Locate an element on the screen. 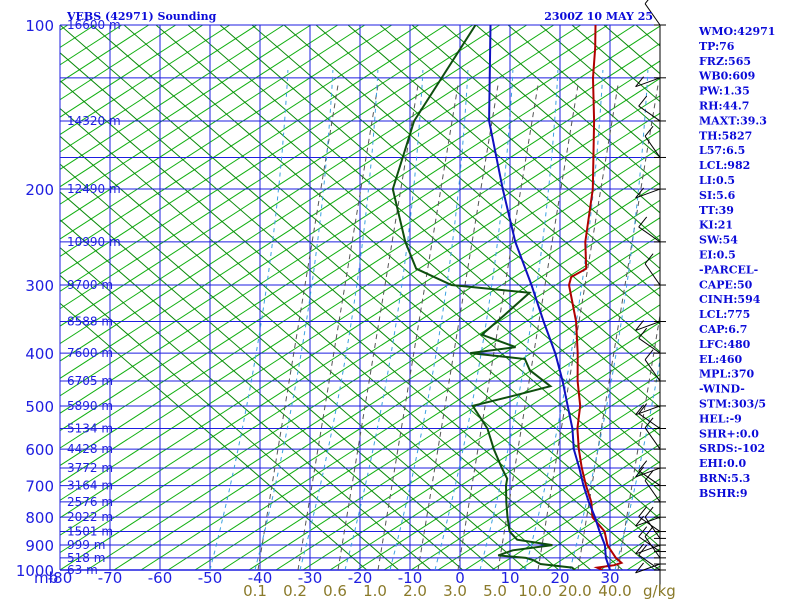 This screenshot has width=800, height=600. mixing-ratio-label: 2.0 is located at coordinates (415, 591).